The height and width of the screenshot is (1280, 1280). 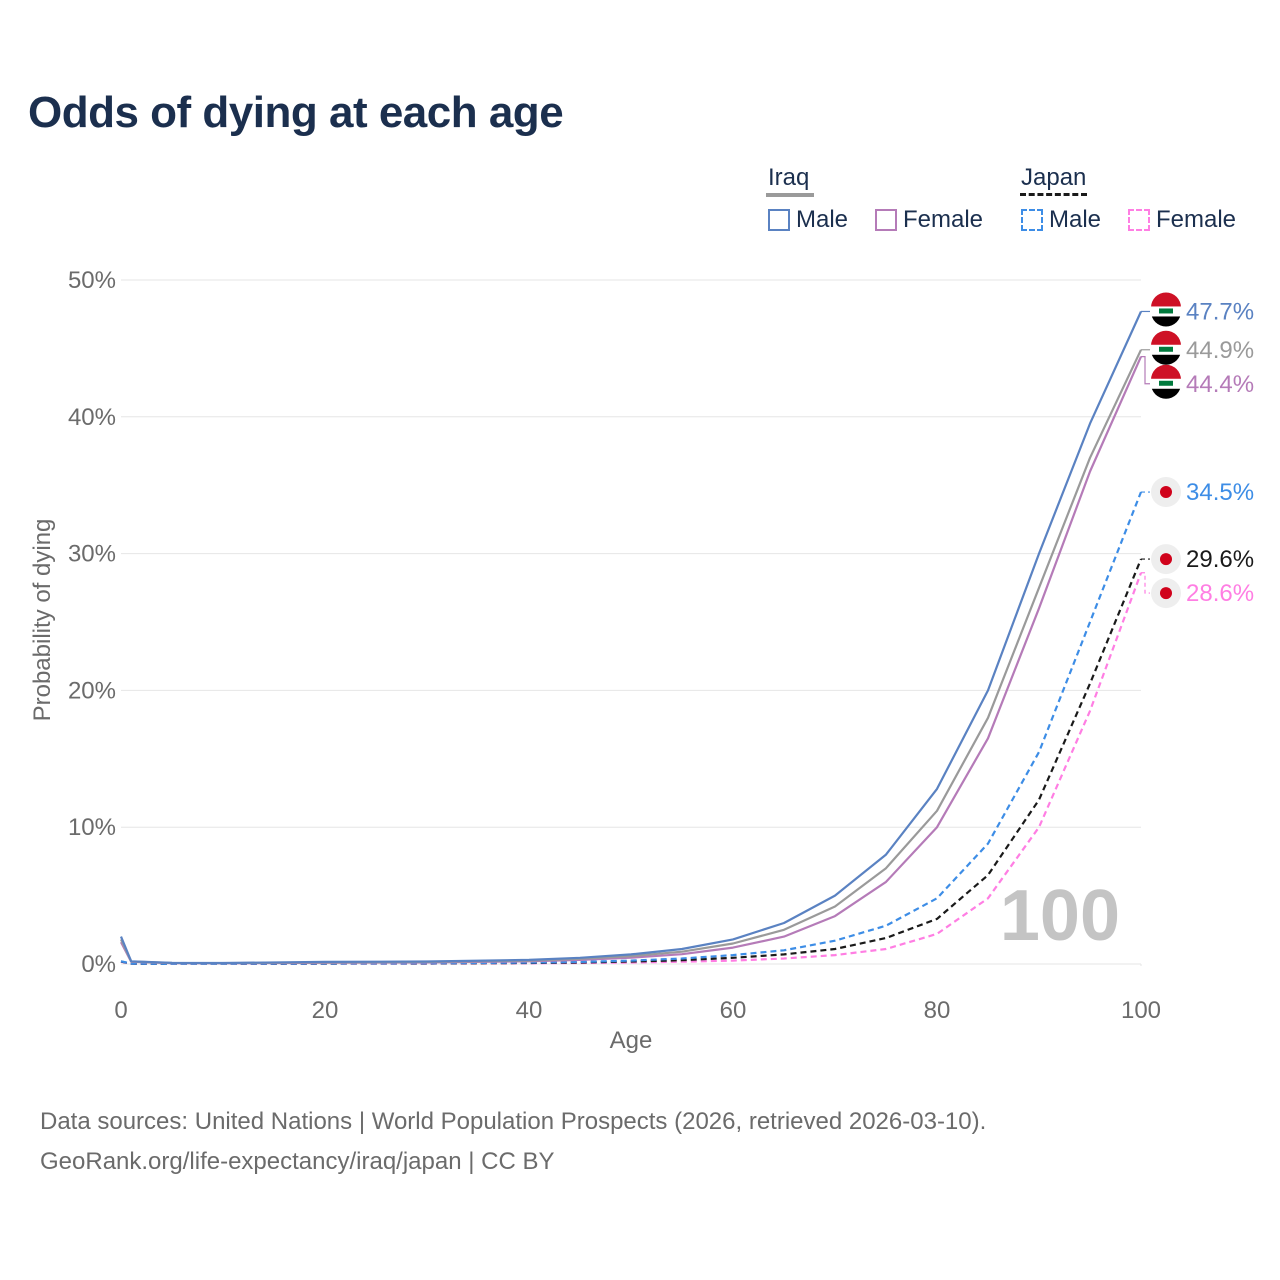 I want to click on y-tick-label: 10%, so click(x=92, y=827).